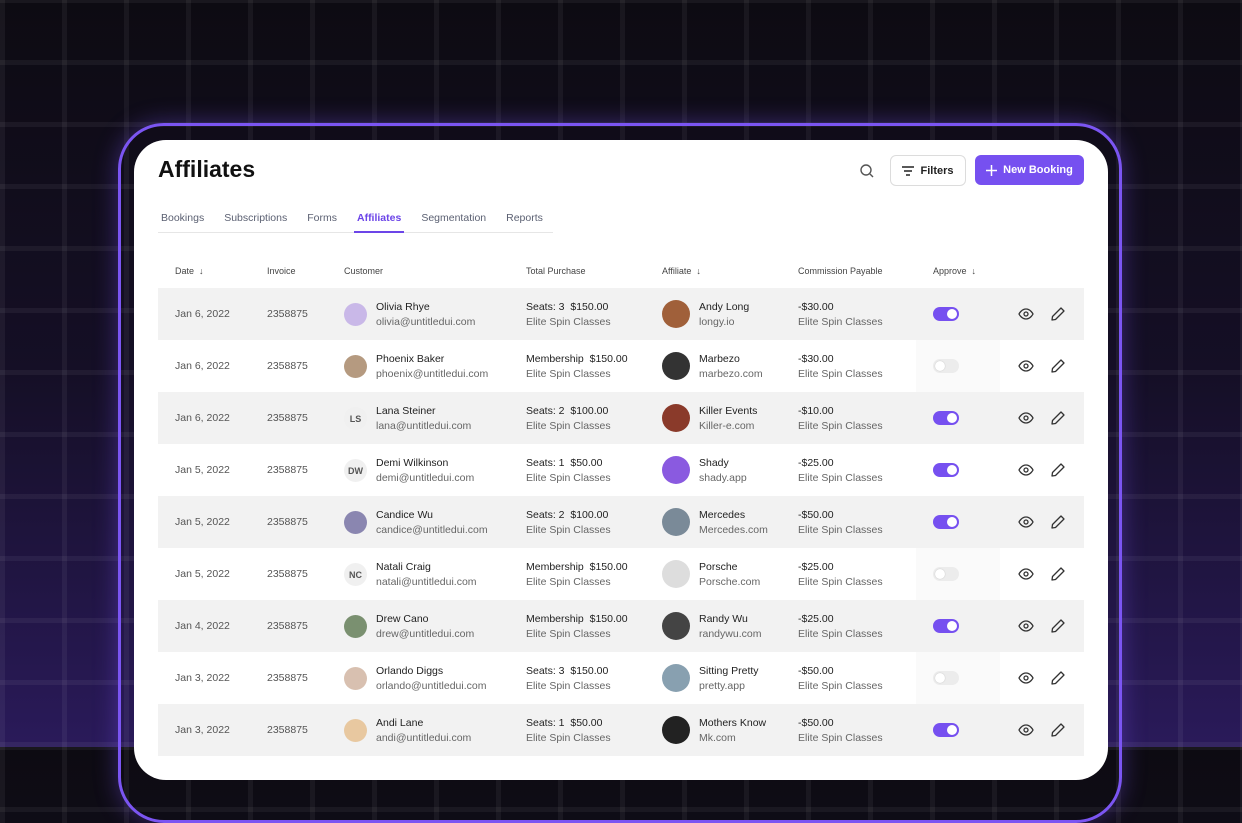  What do you see at coordinates (322, 218) in the screenshot?
I see `tab-forms: Forms` at bounding box center [322, 218].